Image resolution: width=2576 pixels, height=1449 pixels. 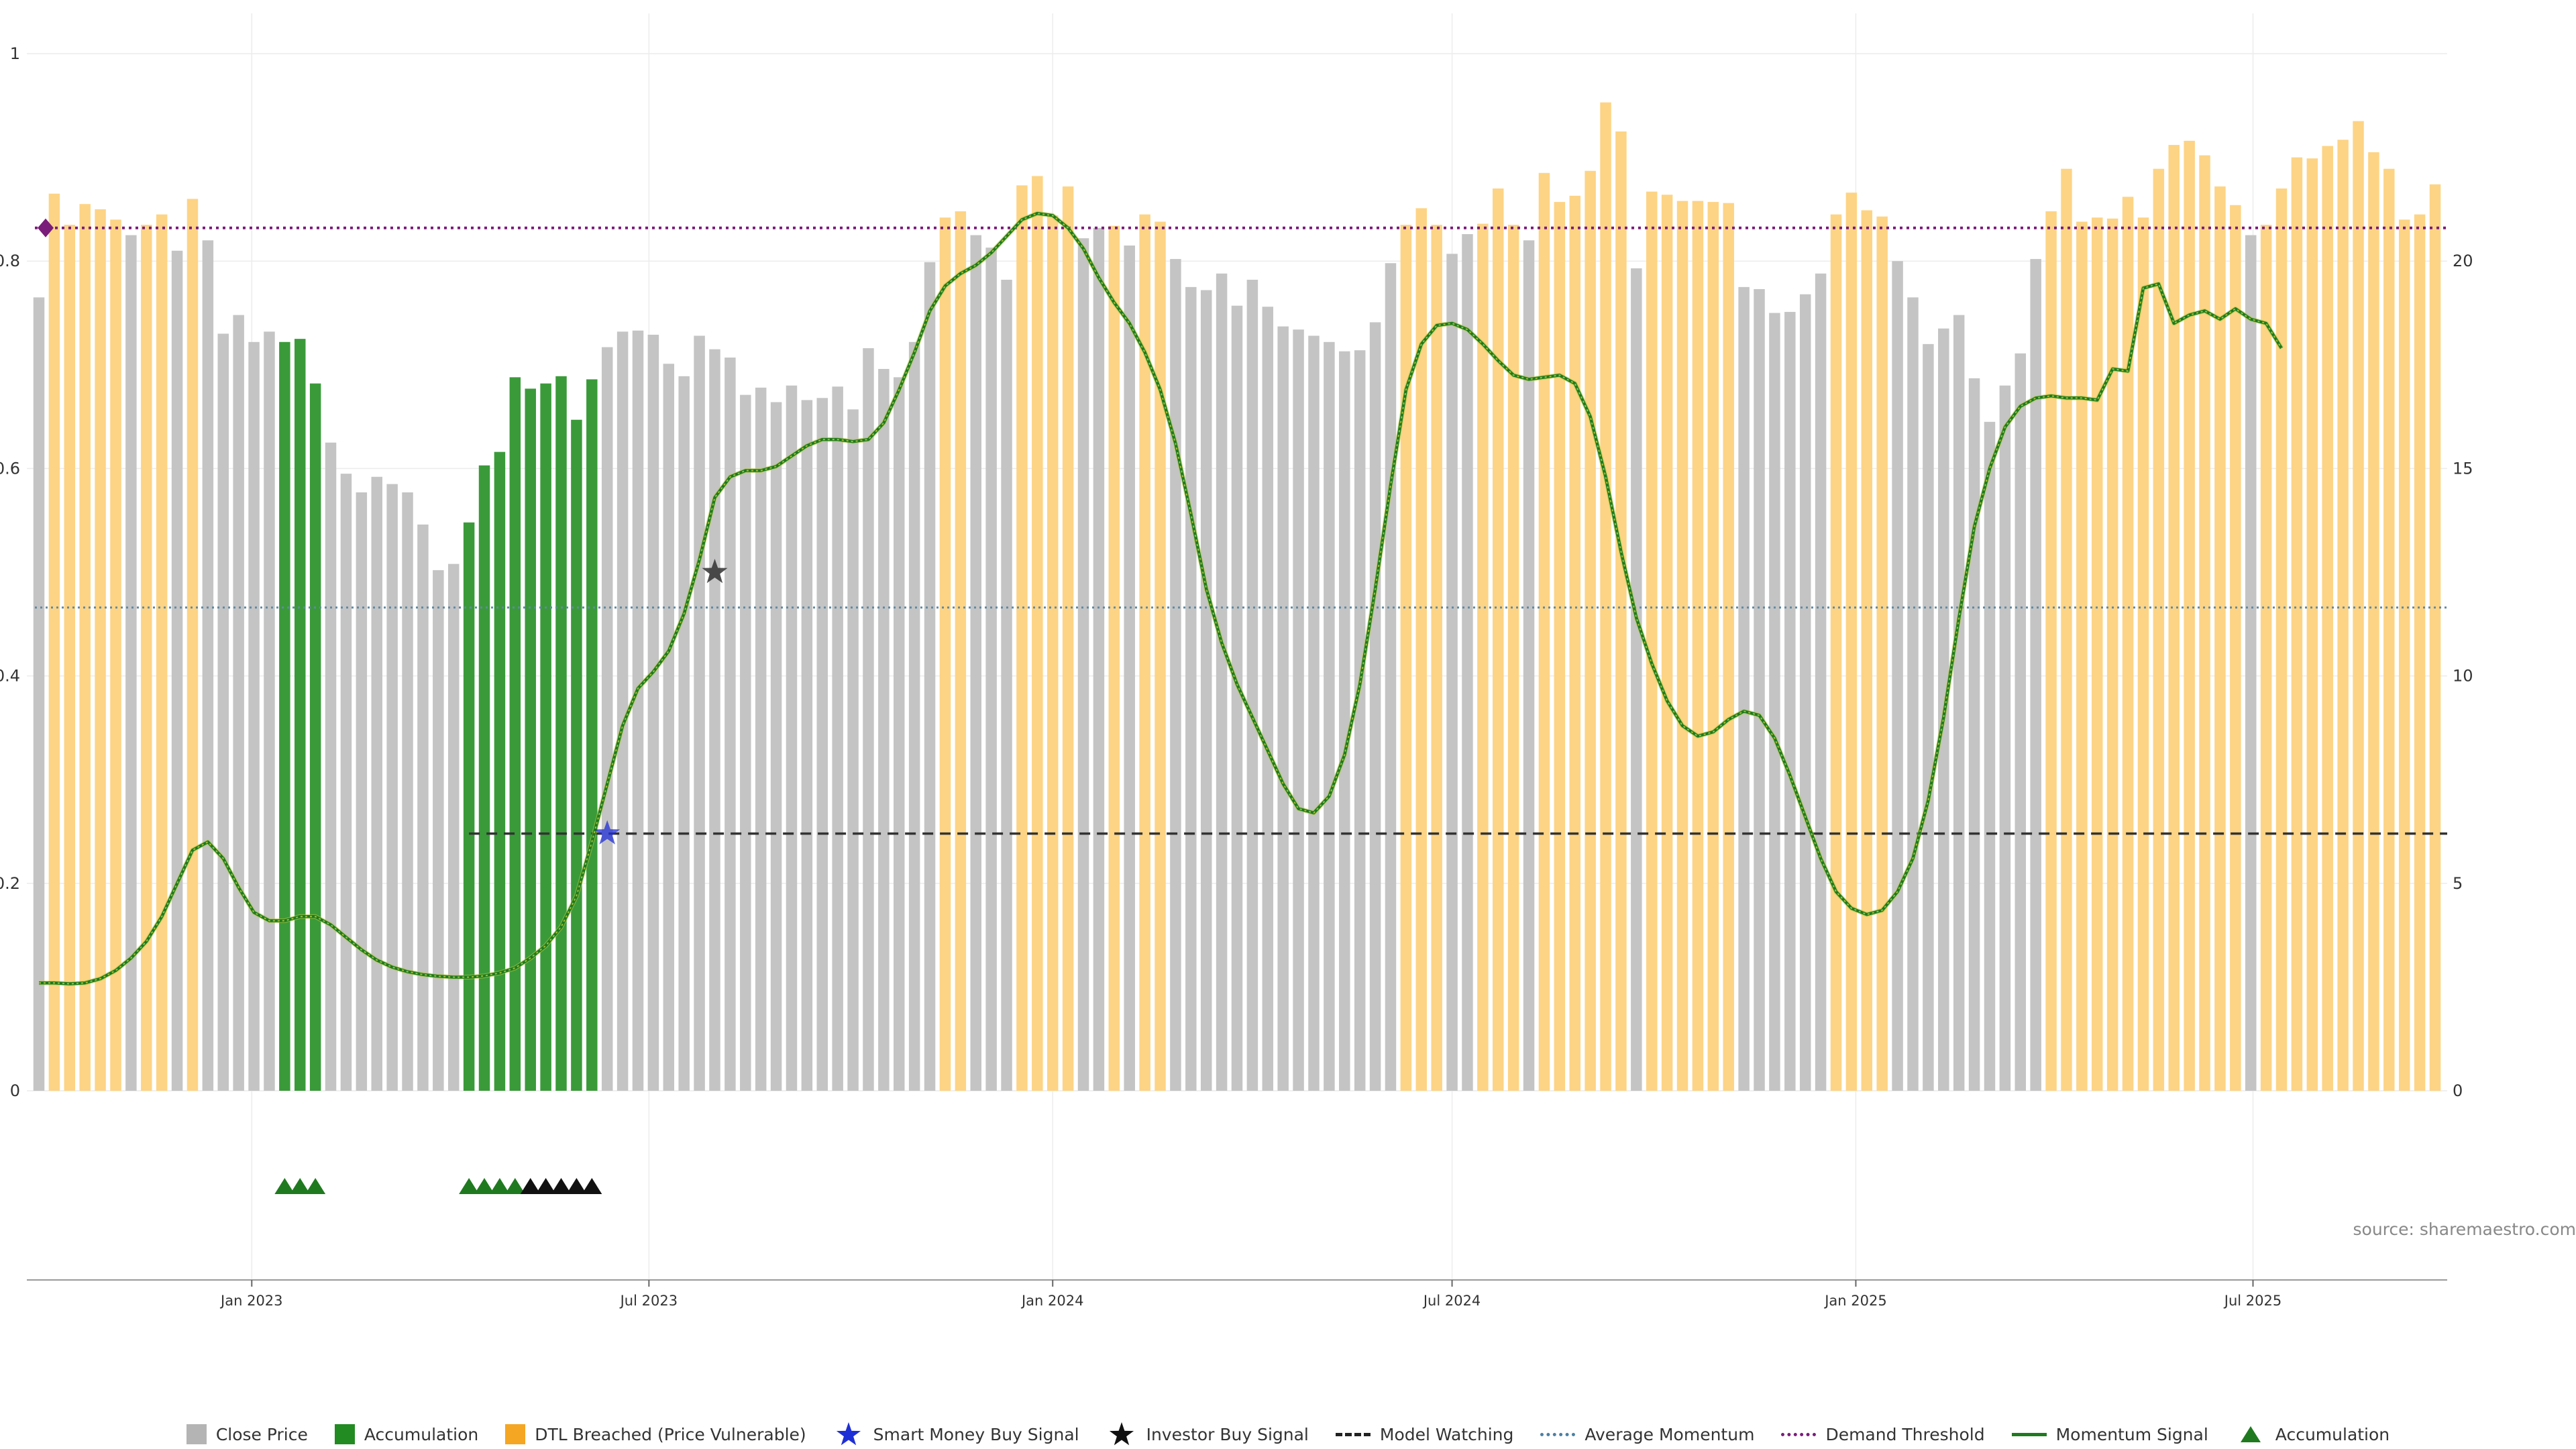 What do you see at coordinates (1207, 1434) in the screenshot?
I see `legend-item: Investor Buy Signal` at bounding box center [1207, 1434].